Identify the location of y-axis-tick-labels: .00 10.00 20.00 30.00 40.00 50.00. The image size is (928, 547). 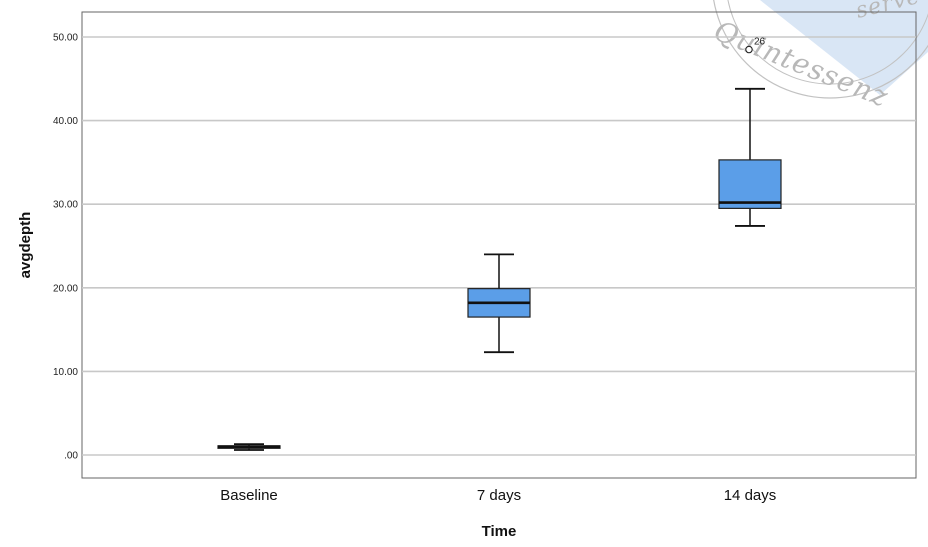
(65, 247).